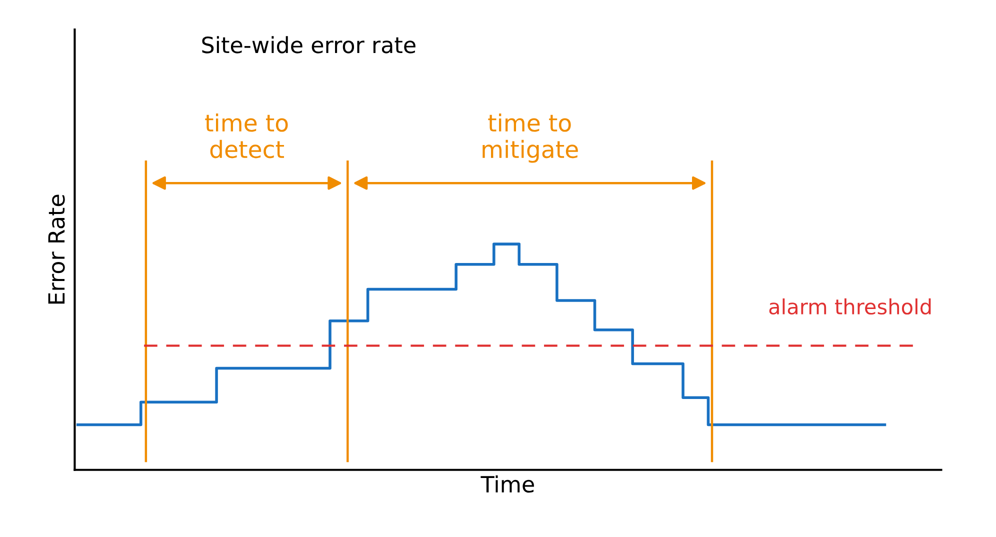 The image size is (996, 537). Describe the element at coordinates (530, 138) in the screenshot. I see `text: time to mitigate` at that location.